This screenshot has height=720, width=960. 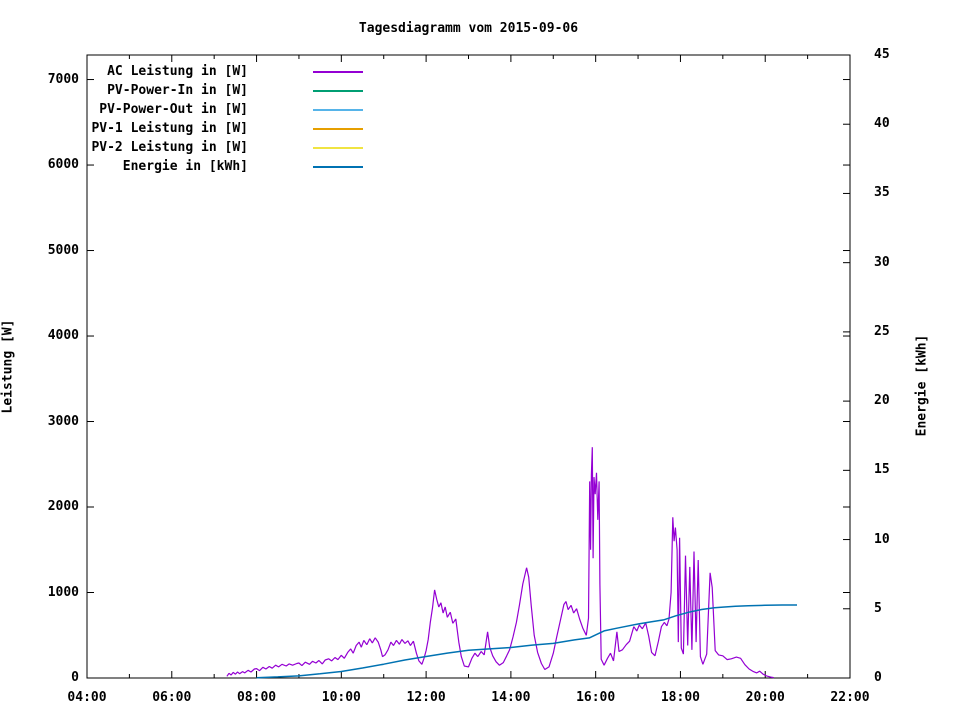 I want to click on legend-item-label: PV-Power-In in [W], so click(x=177, y=90).